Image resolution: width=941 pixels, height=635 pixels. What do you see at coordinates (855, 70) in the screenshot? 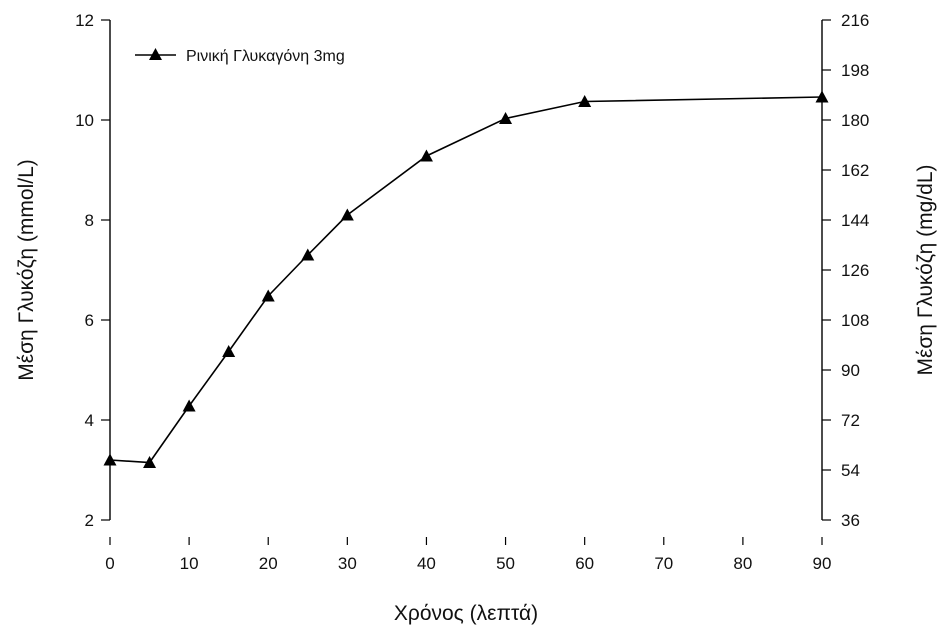
I see `y2-tick-label: 198` at bounding box center [855, 70].